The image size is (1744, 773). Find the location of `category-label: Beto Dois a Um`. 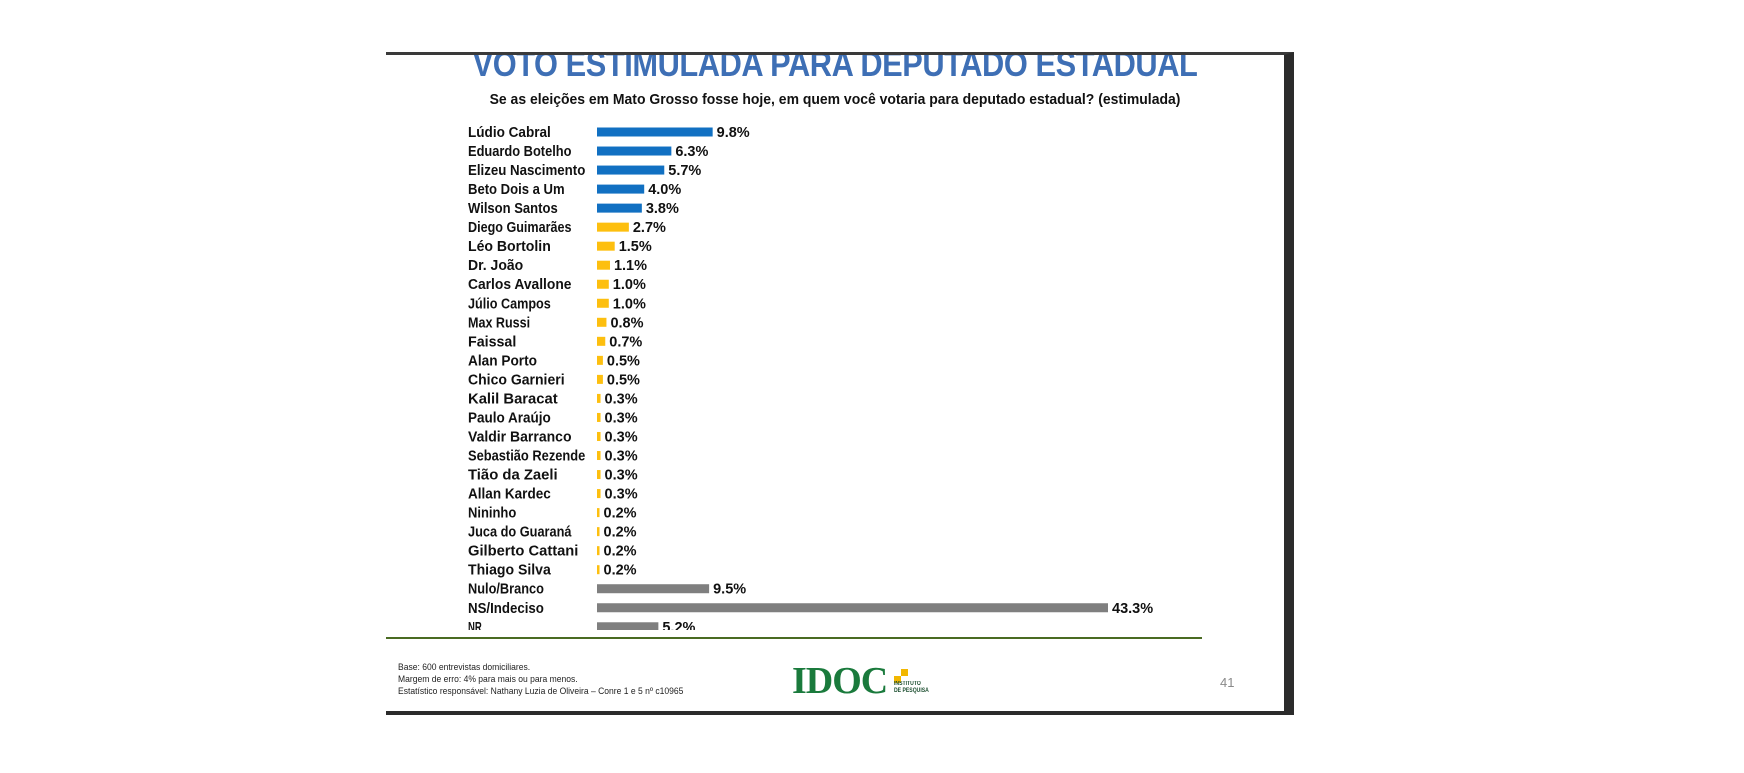

category-label: Beto Dois a Um is located at coordinates (516, 190).